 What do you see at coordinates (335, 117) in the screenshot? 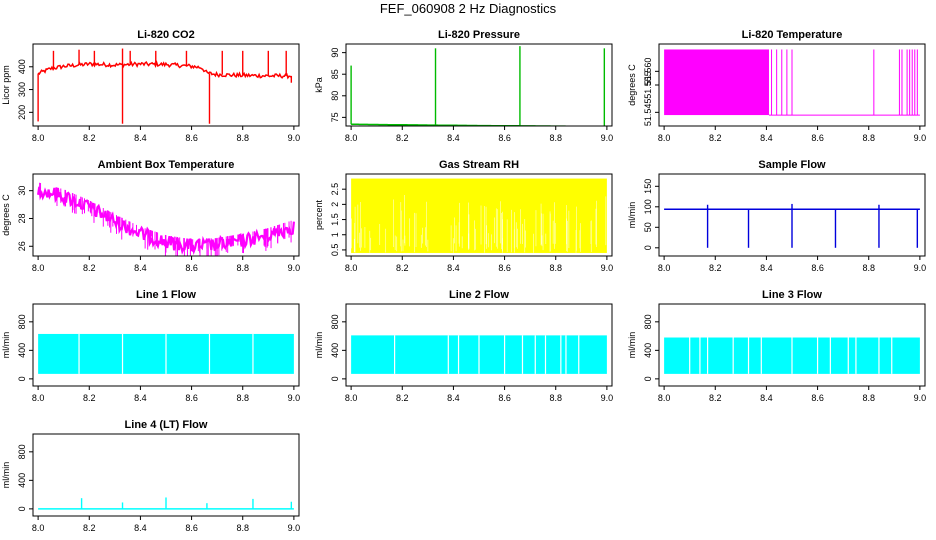
I see `y-tick-label: 75` at bounding box center [335, 117].